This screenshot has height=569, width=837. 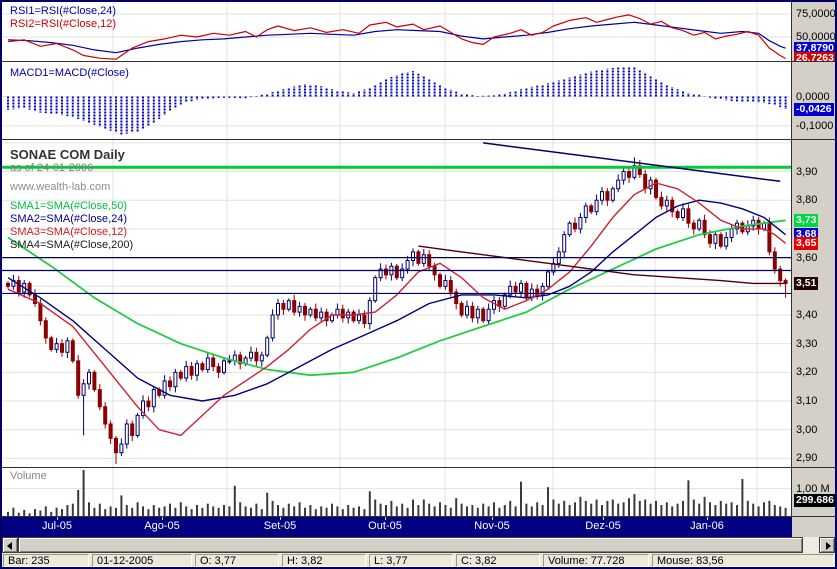 What do you see at coordinates (324, 560) in the screenshot?
I see `status-field-high: H: 3,82` at bounding box center [324, 560].